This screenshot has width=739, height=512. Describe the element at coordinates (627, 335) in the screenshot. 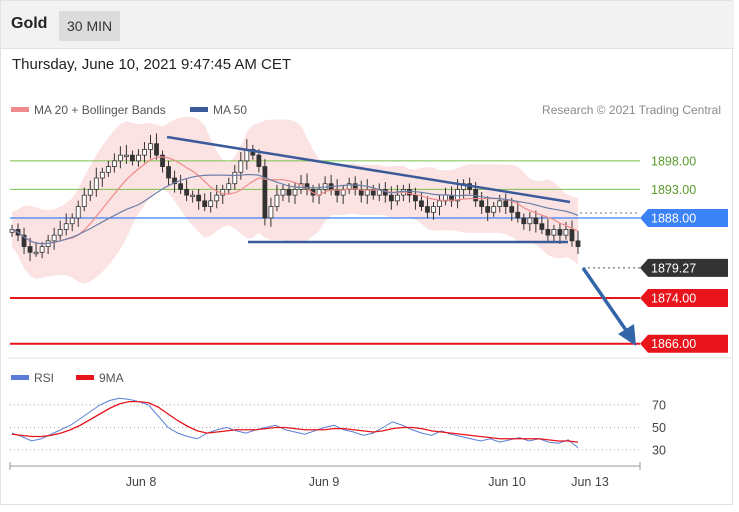

I see `forecast-arrow-head` at that location.